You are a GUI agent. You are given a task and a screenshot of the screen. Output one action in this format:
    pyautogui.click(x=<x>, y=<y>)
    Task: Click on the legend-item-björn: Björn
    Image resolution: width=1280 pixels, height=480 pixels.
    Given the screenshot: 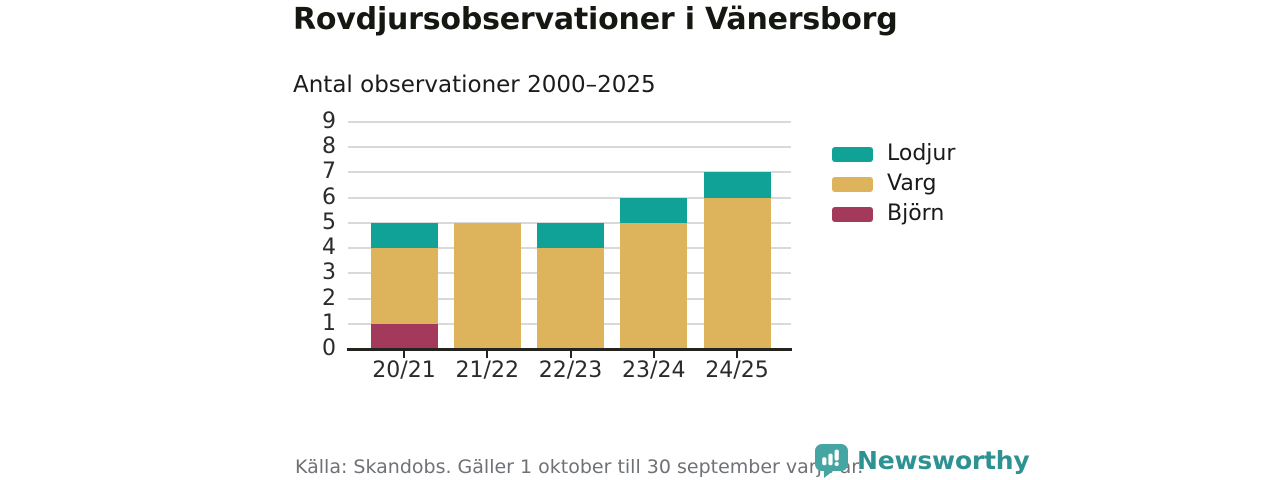 What is the action you would take?
    pyautogui.click(x=932, y=214)
    